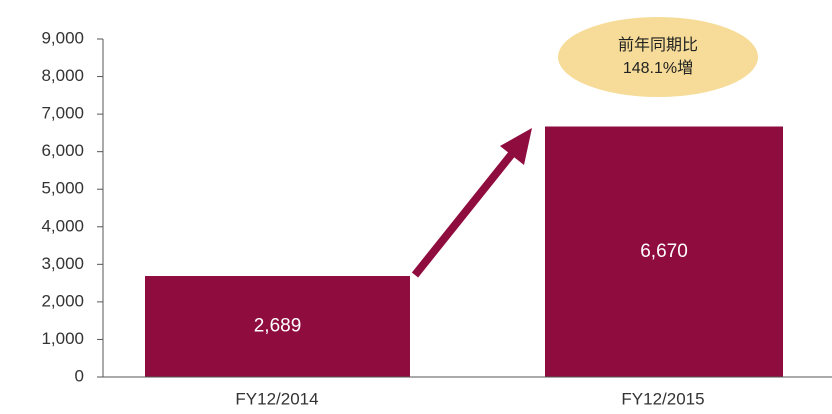 This screenshot has height=414, width=832. What do you see at coordinates (62, 225) in the screenshot?
I see `y-tick-label: 4,000` at bounding box center [62, 225].